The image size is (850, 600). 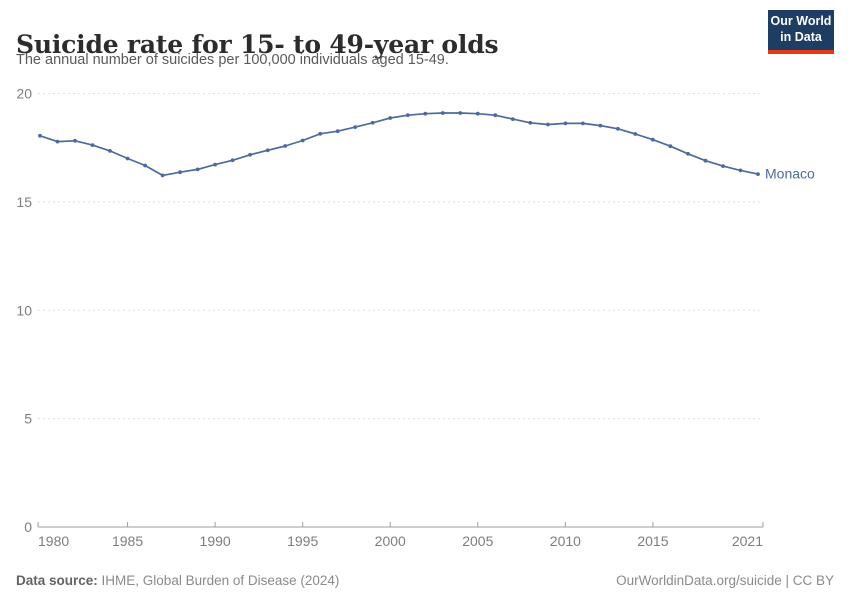 I want to click on owid-logo: Our World in Data, so click(x=801, y=32).